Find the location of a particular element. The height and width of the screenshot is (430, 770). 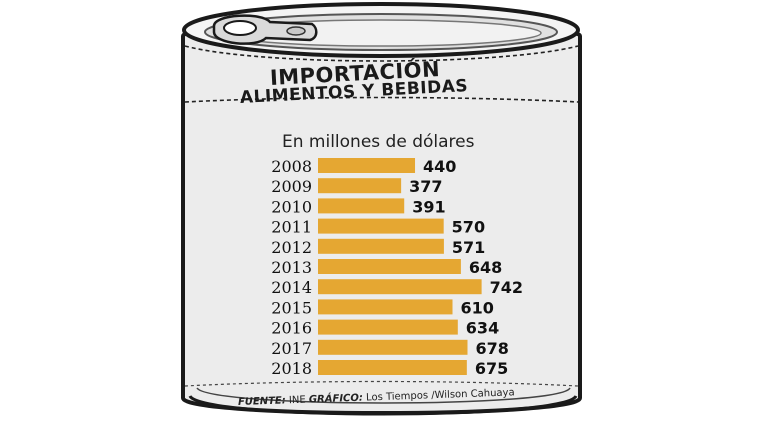

bar-2014 is located at coordinates (400, 287).